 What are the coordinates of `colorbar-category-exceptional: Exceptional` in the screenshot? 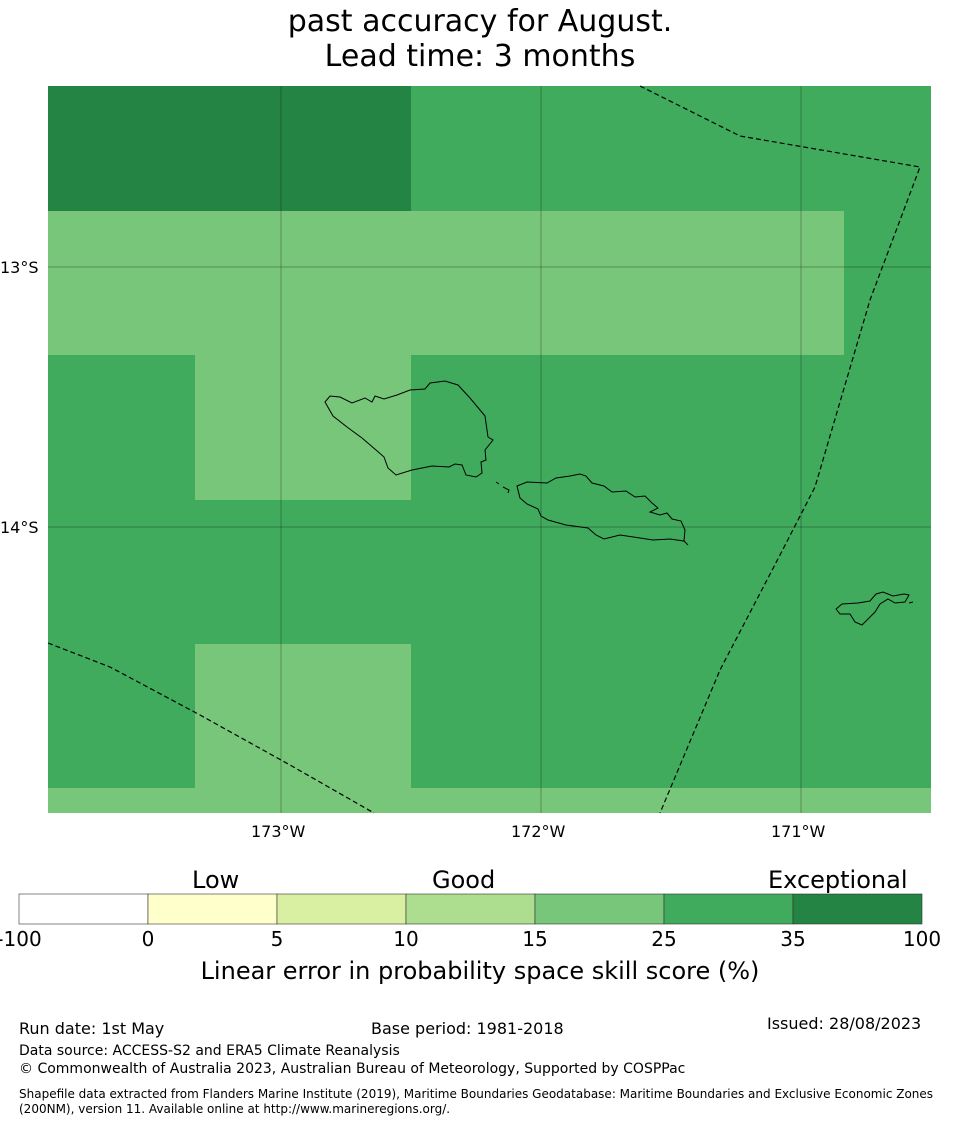 It's located at (838, 880).